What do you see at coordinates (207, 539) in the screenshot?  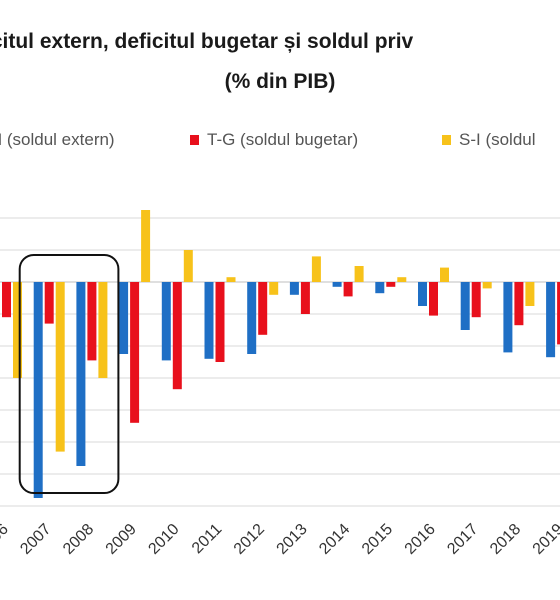 I see `x-tick-2011: 2011` at bounding box center [207, 539].